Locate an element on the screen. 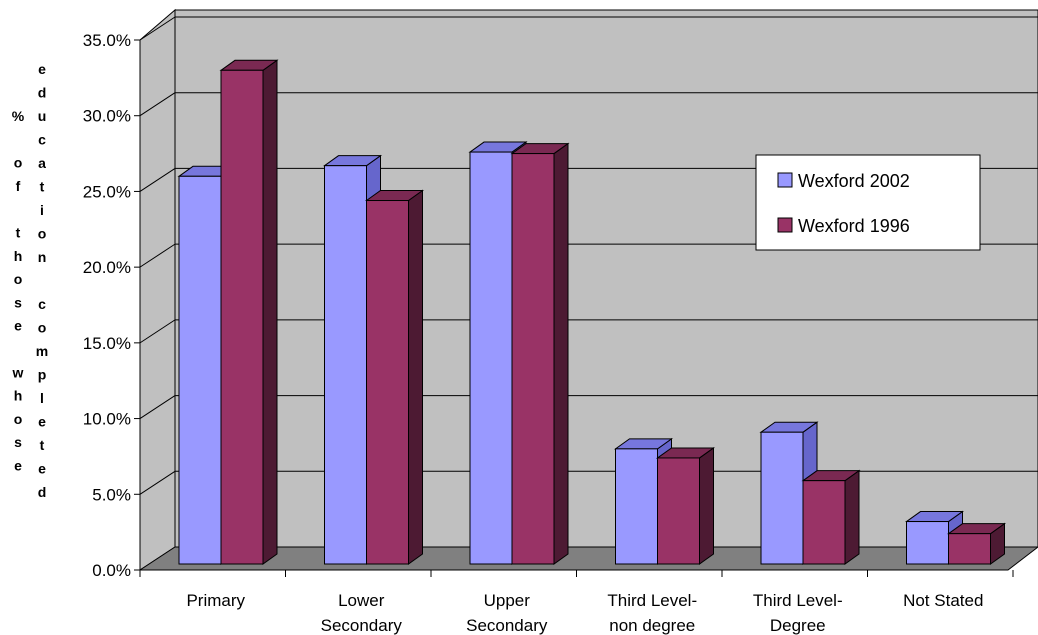 This screenshot has width=1038, height=635. y-axis-label-char: l is located at coordinates (42, 398).